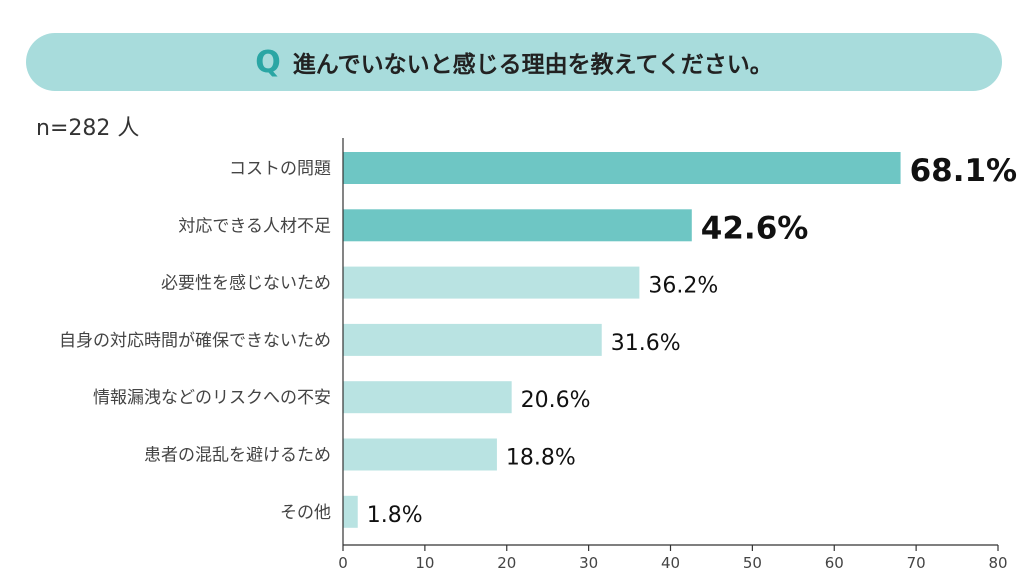 The width and height of the screenshot is (1024, 588). I want to click on value-label-4: 31.6%, so click(646, 343).